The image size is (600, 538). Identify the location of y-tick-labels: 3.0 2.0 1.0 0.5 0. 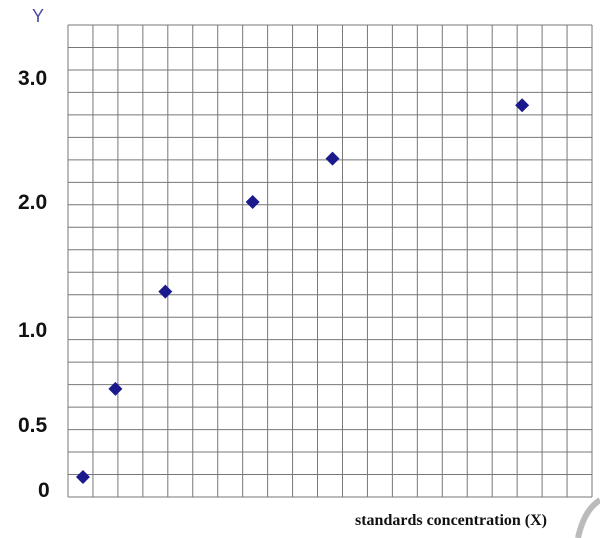
(34, 284).